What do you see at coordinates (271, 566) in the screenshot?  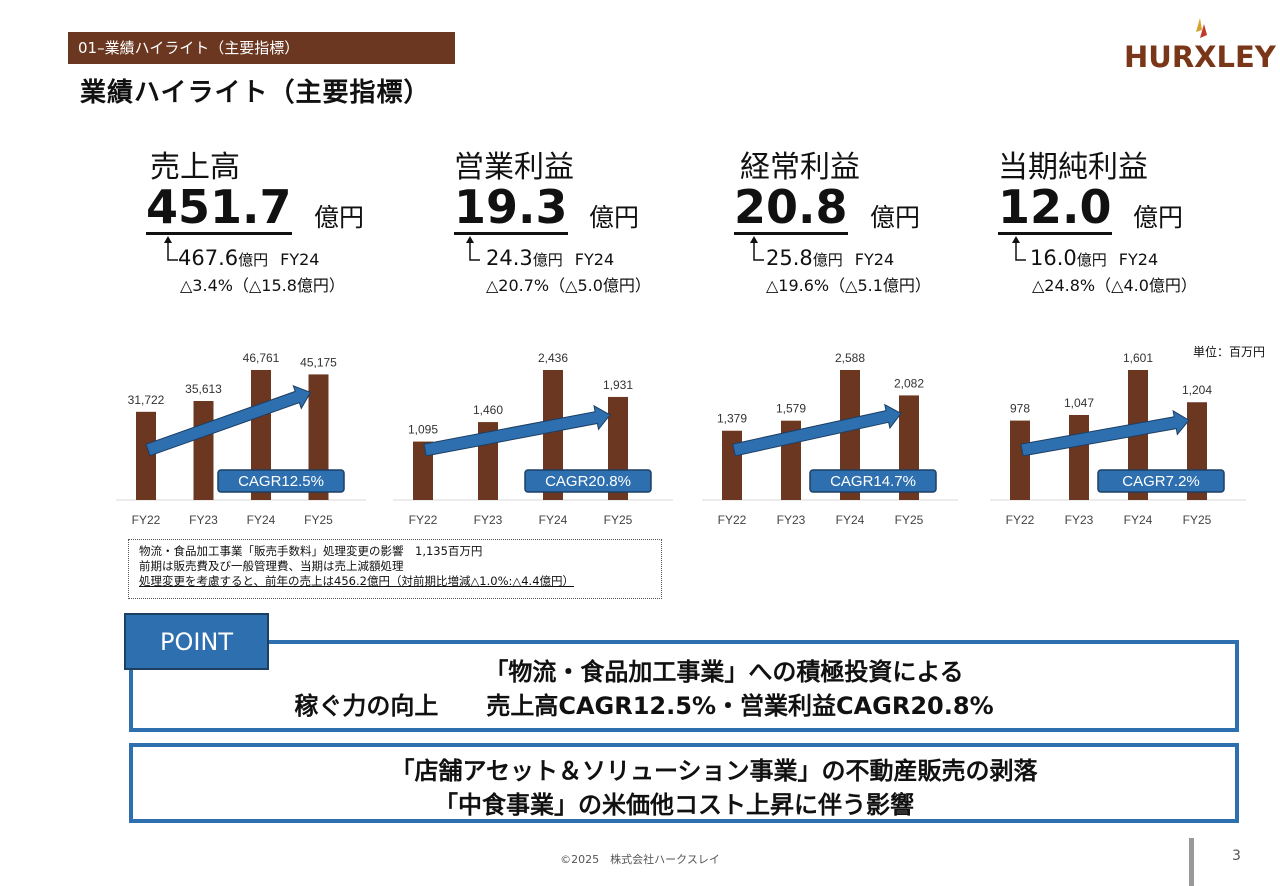 I see `note-line: 前期は販売費及び一般管理費、当期は売上減額処理` at bounding box center [271, 566].